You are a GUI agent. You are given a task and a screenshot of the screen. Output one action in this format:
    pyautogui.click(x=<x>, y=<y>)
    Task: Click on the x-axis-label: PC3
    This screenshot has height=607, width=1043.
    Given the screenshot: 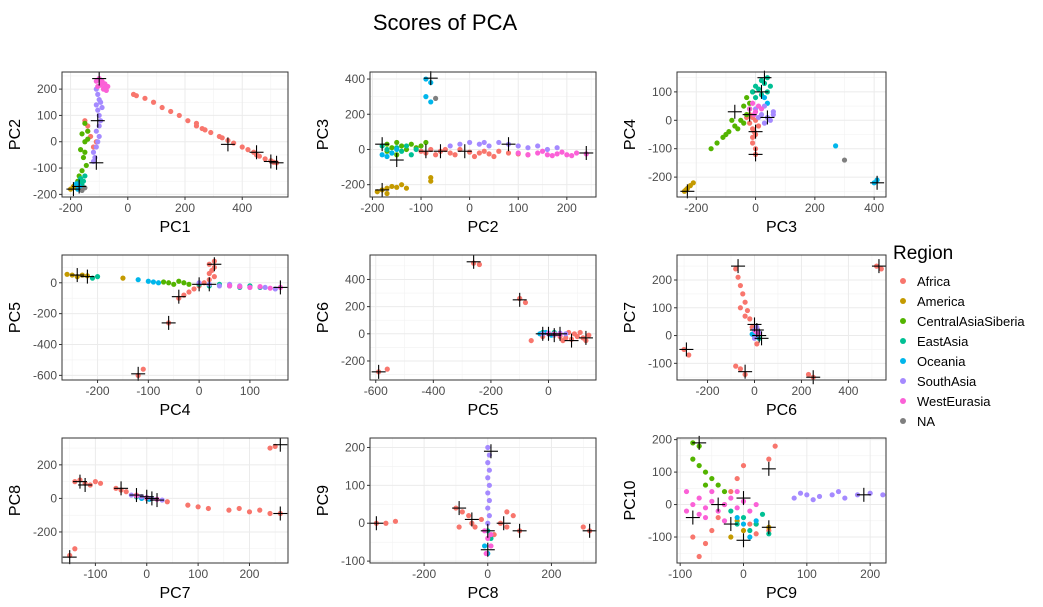 What is the action you would take?
    pyautogui.click(x=781, y=227)
    